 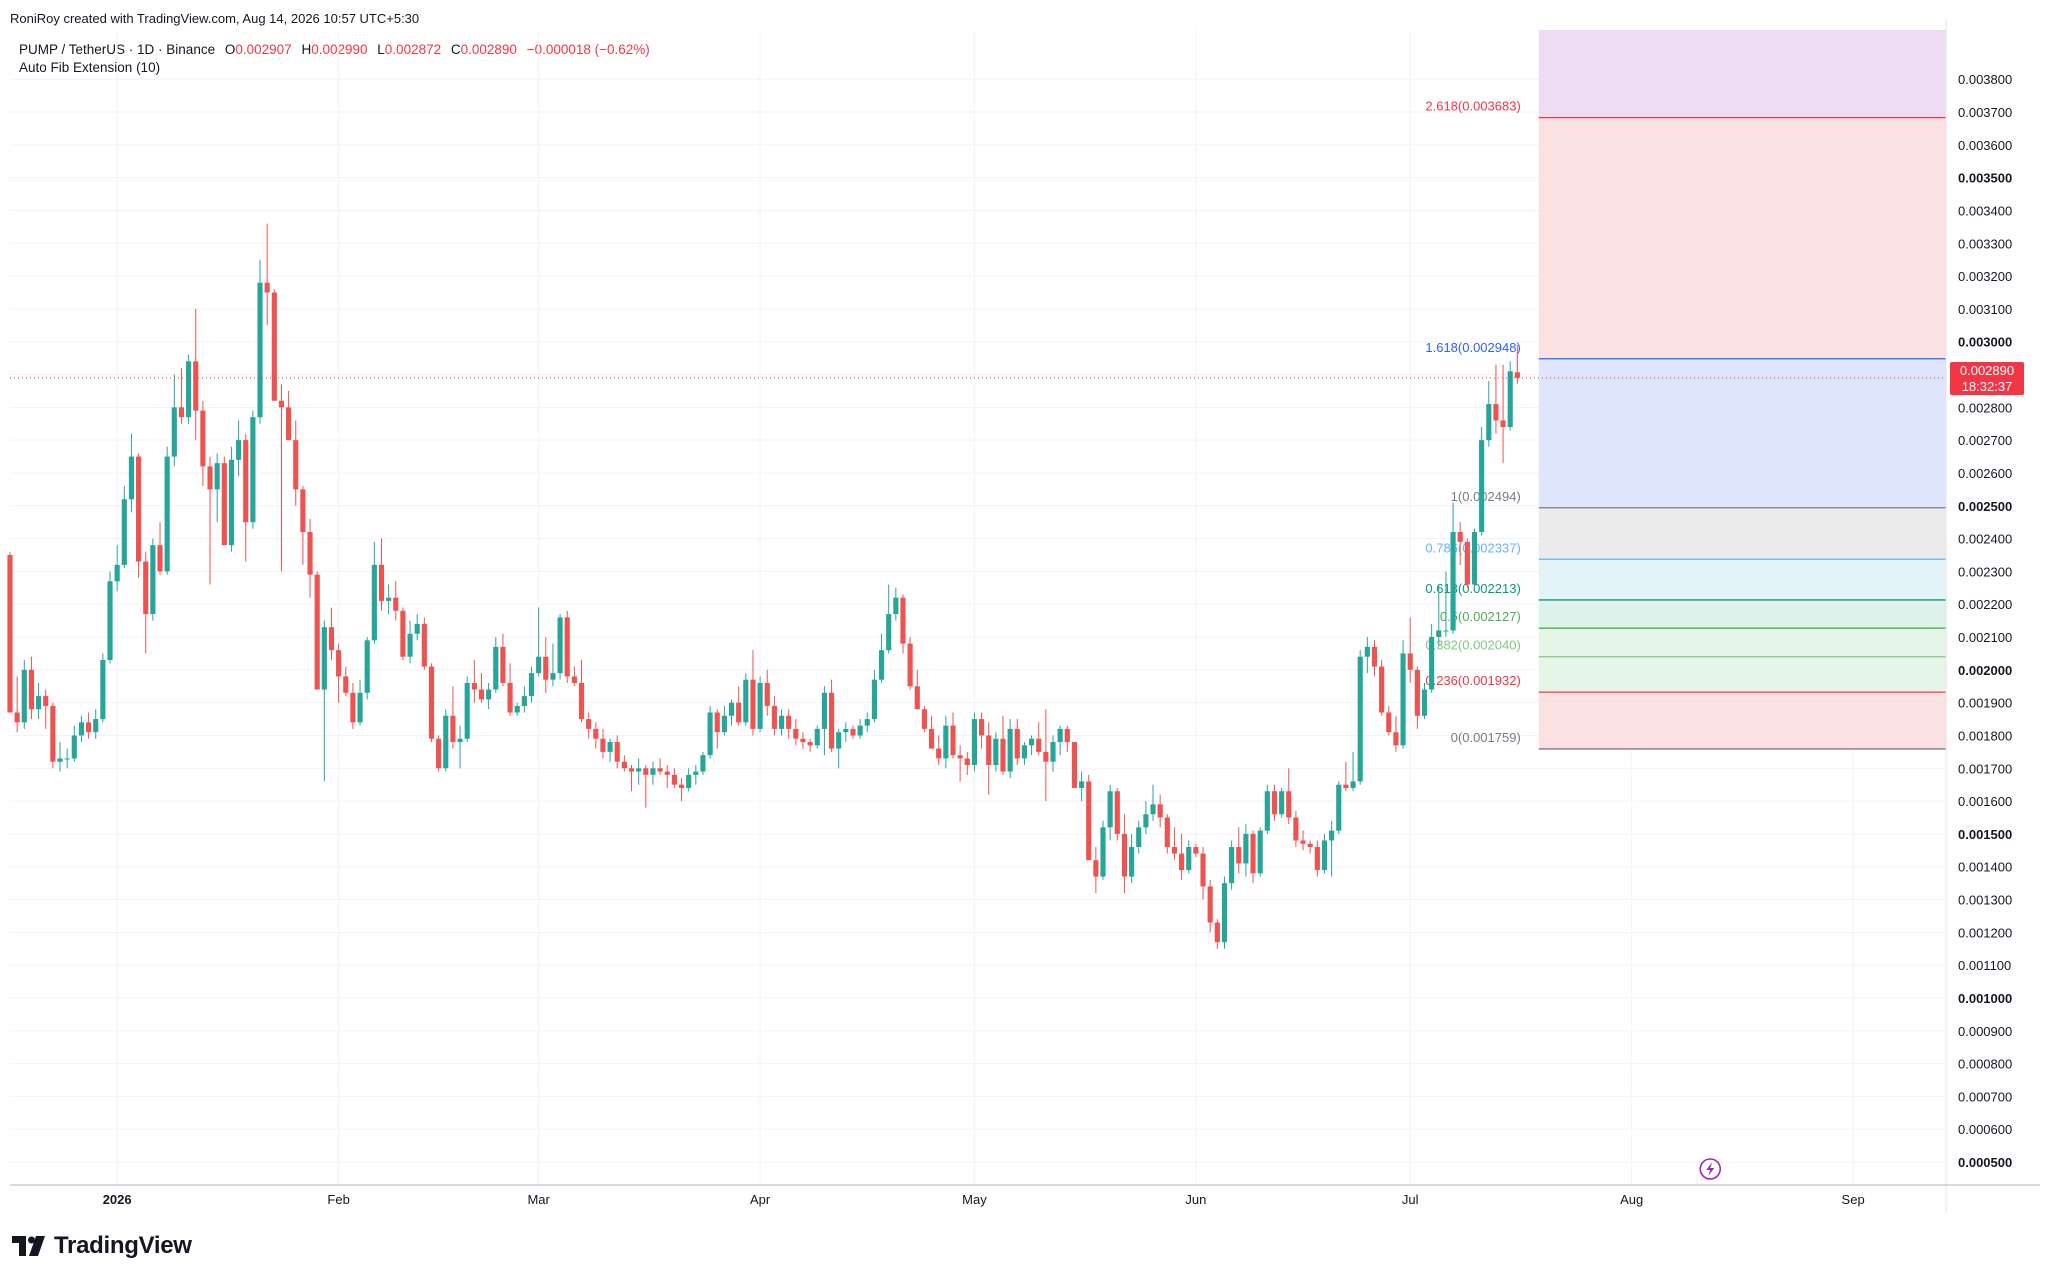 What do you see at coordinates (1195, 1199) in the screenshot?
I see `time-tick-label: Jun` at bounding box center [1195, 1199].